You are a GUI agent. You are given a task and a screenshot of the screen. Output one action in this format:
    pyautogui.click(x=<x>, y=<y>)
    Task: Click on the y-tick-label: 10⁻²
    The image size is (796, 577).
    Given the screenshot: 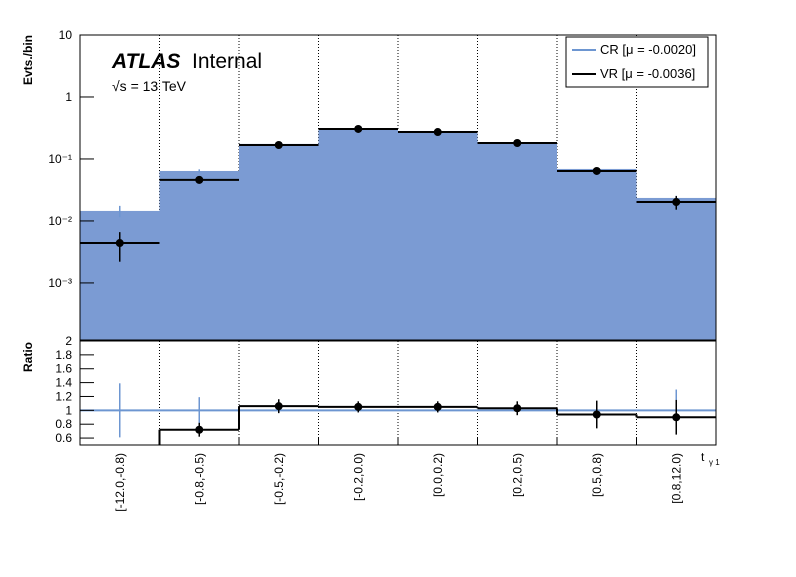 What is the action you would take?
    pyautogui.click(x=60, y=221)
    